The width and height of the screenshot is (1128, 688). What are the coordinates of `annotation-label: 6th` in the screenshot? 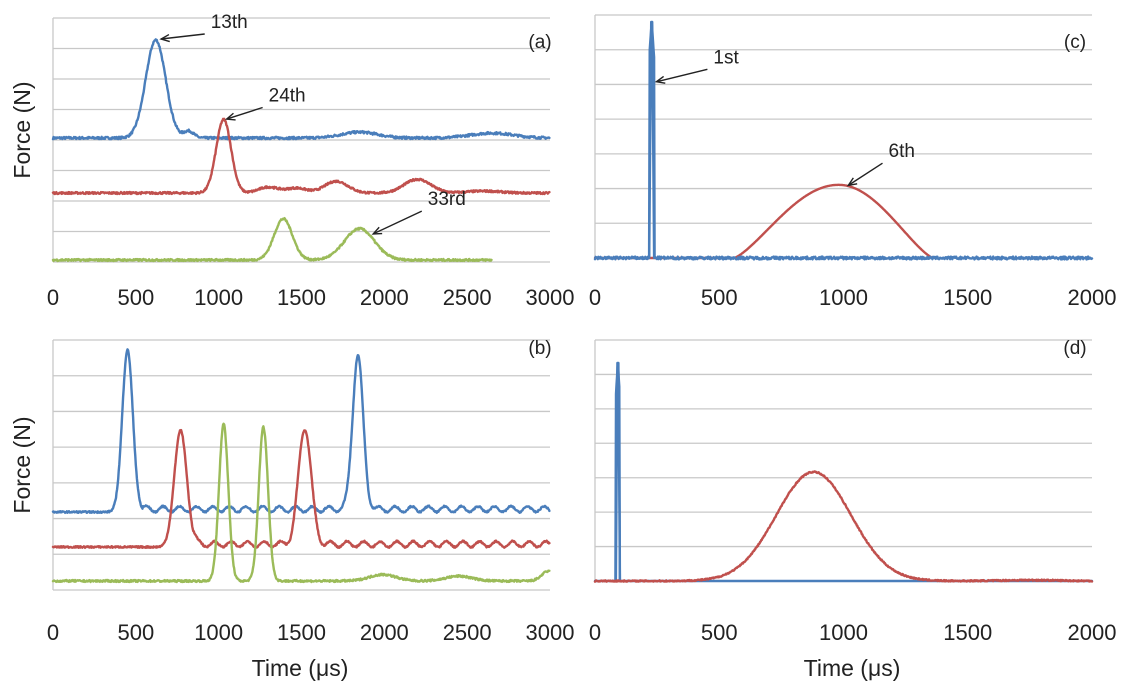 It's located at (902, 151).